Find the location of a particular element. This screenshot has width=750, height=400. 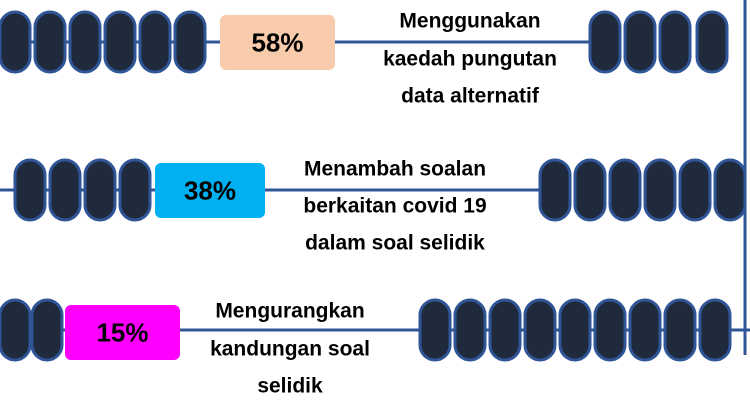

label-line: Mengurangkan is located at coordinates (289, 311).